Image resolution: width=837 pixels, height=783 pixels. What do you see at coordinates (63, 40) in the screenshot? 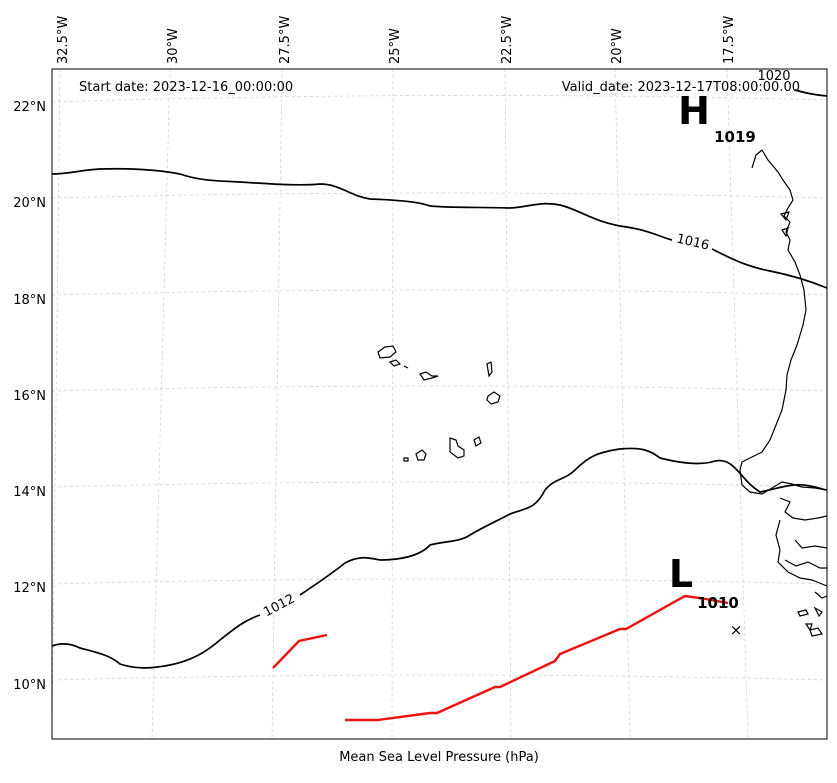
I see `lon-label: 32.5°W` at bounding box center [63, 40].